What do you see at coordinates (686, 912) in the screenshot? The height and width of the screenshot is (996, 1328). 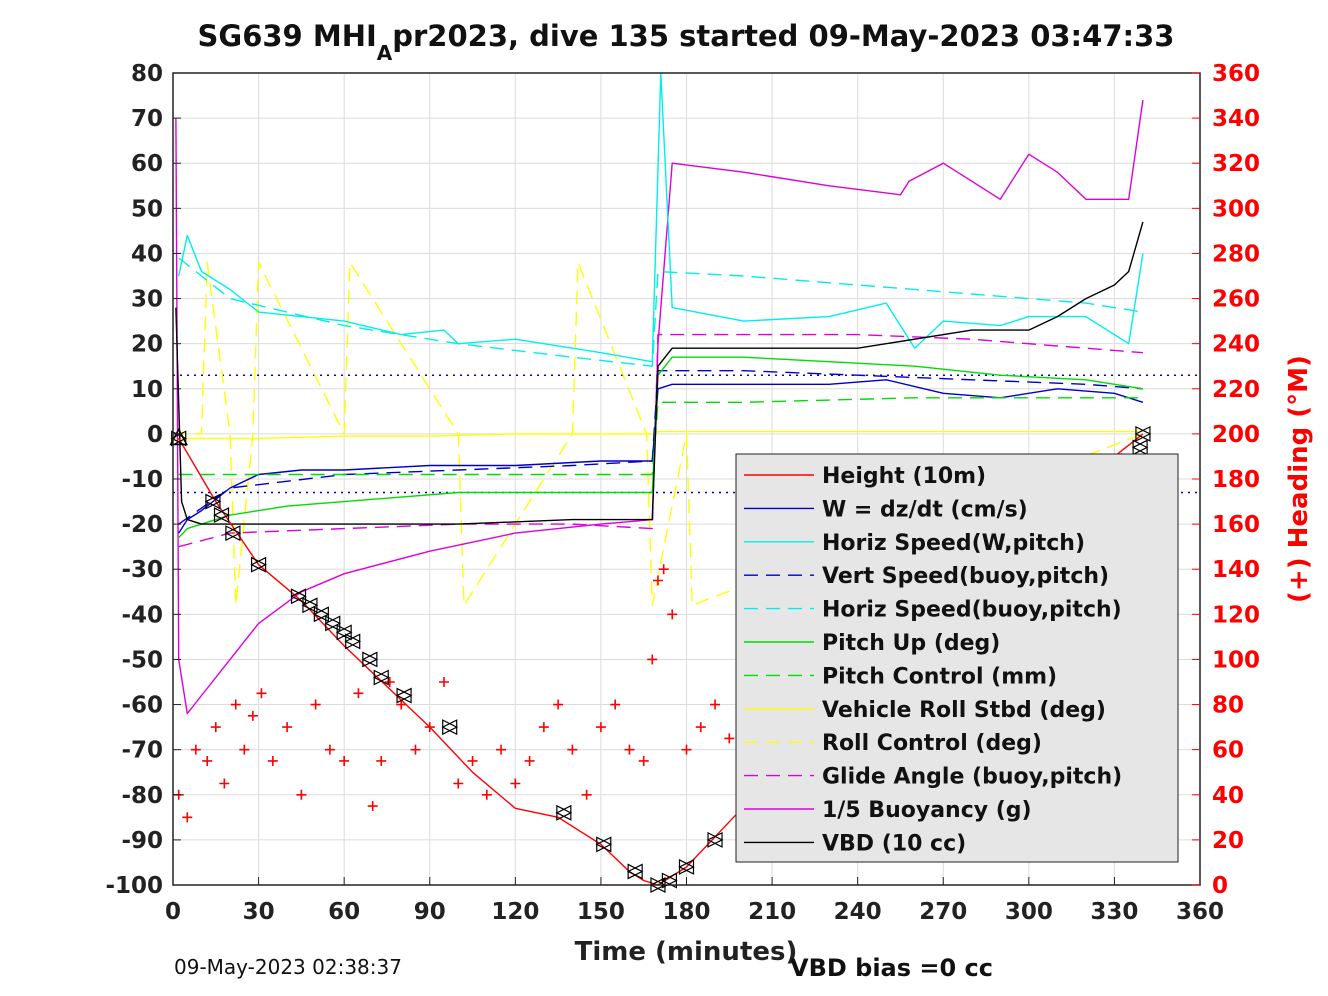 I see `x-tick-label: 180` at bounding box center [686, 912].